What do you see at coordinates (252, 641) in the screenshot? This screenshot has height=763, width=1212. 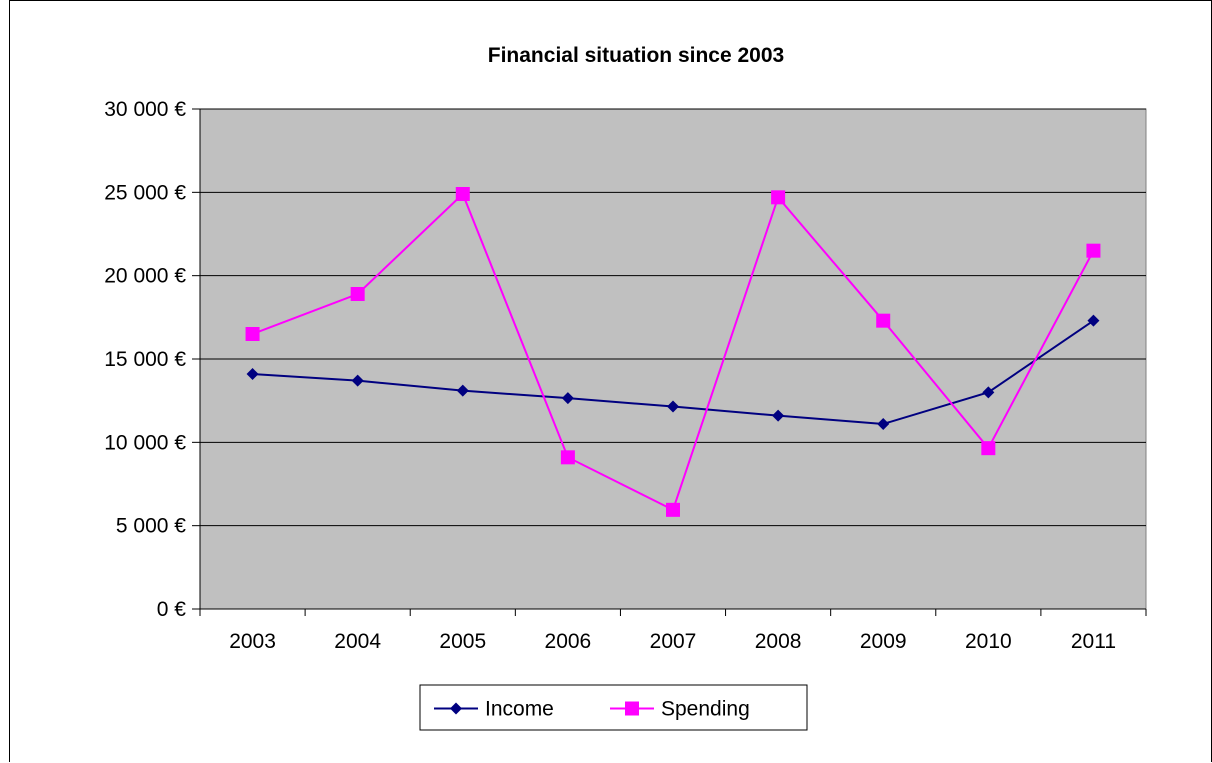 I see `x-tick-label: 2003` at bounding box center [252, 641].